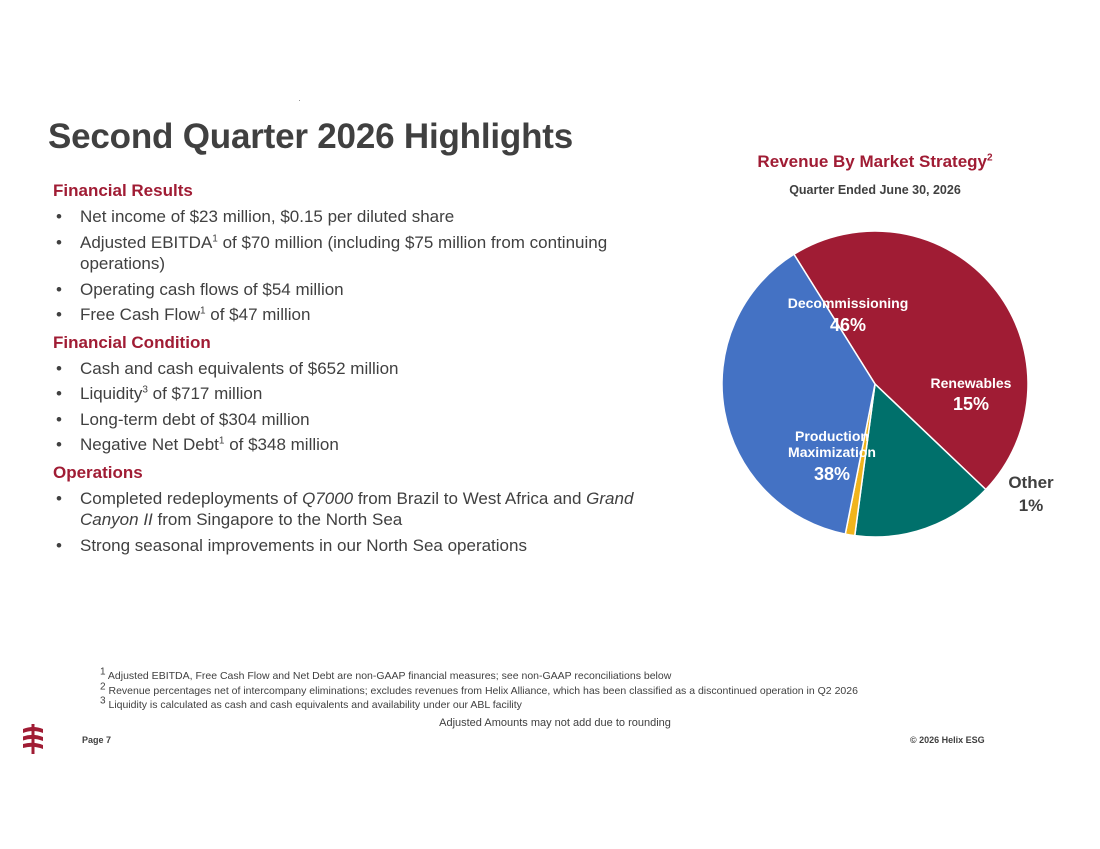 The image size is (1100, 849). Describe the element at coordinates (920, 460) in the screenshot. I see `pie-slice-renewables` at that location.